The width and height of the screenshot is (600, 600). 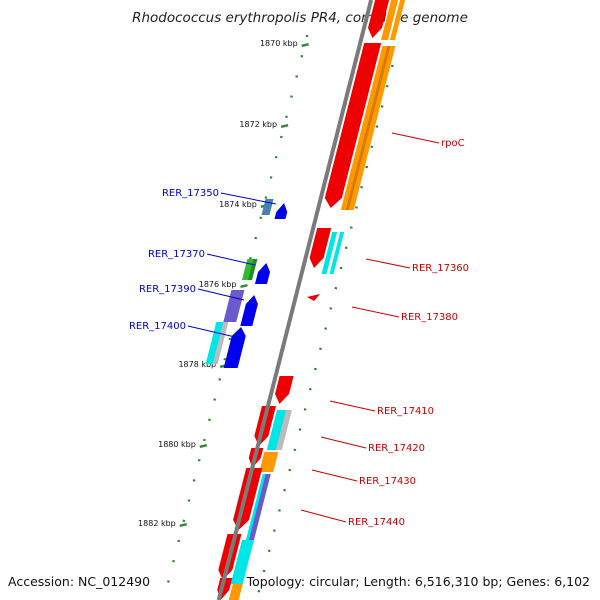 I want to click on gene-orange-top, so click(x=393, y=20).